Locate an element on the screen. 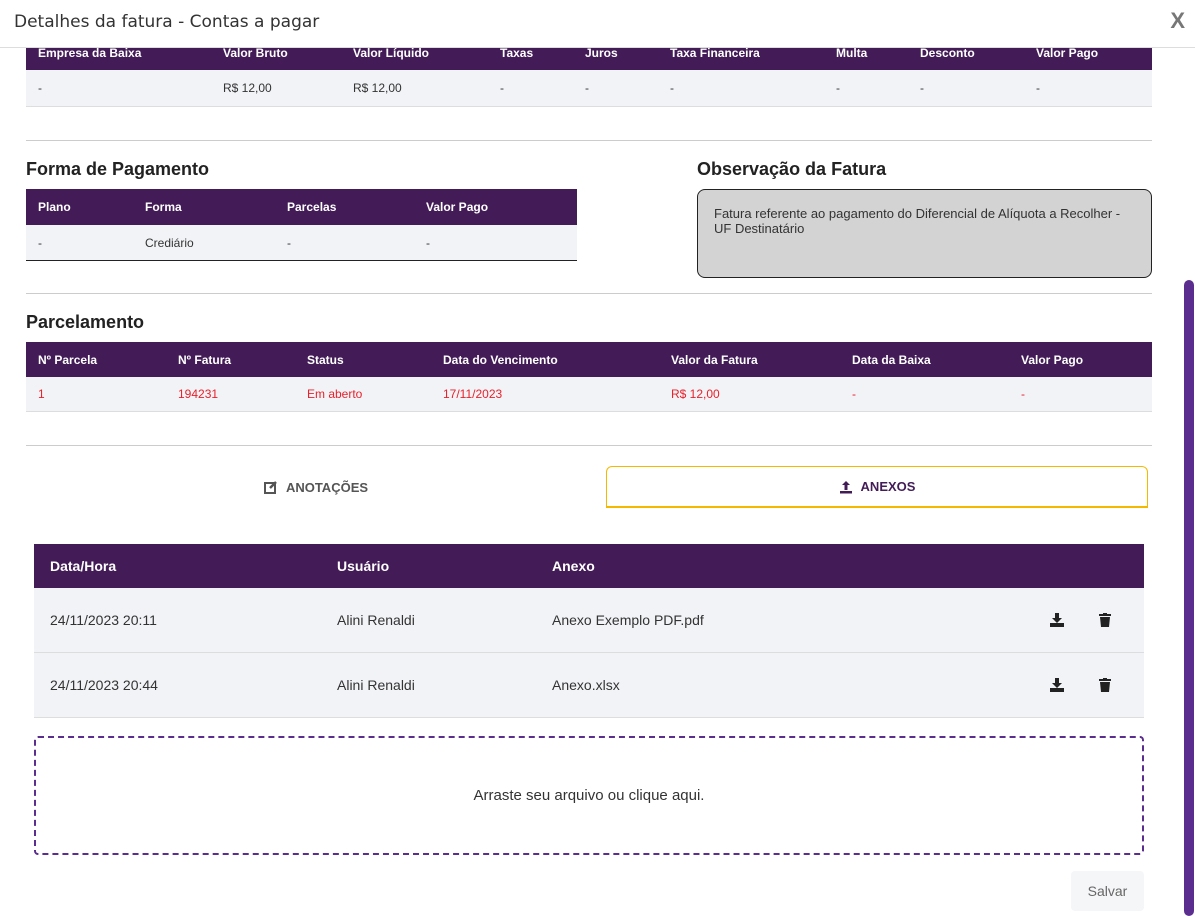 The height and width of the screenshot is (916, 1195). table-cell: 1 is located at coordinates (41, 394).